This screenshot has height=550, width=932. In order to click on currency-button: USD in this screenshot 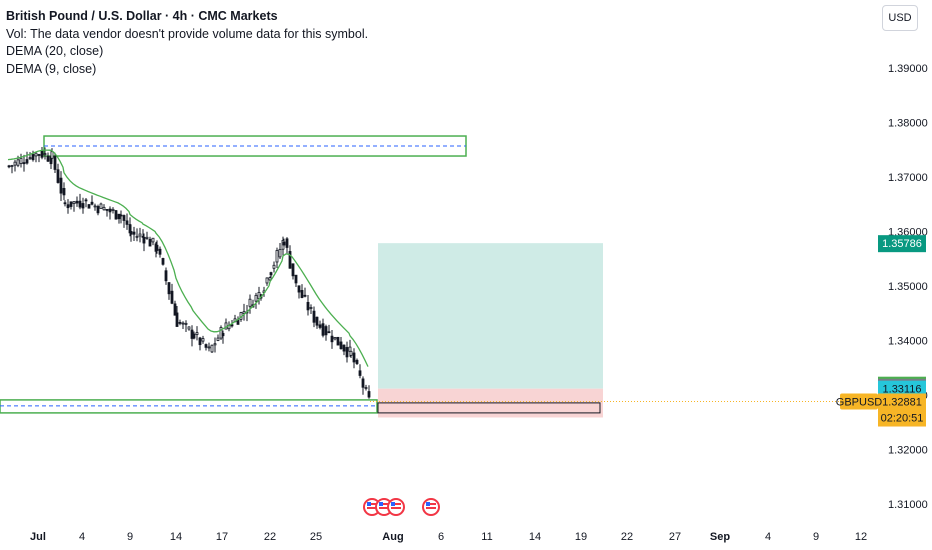, I will do `click(900, 18)`.